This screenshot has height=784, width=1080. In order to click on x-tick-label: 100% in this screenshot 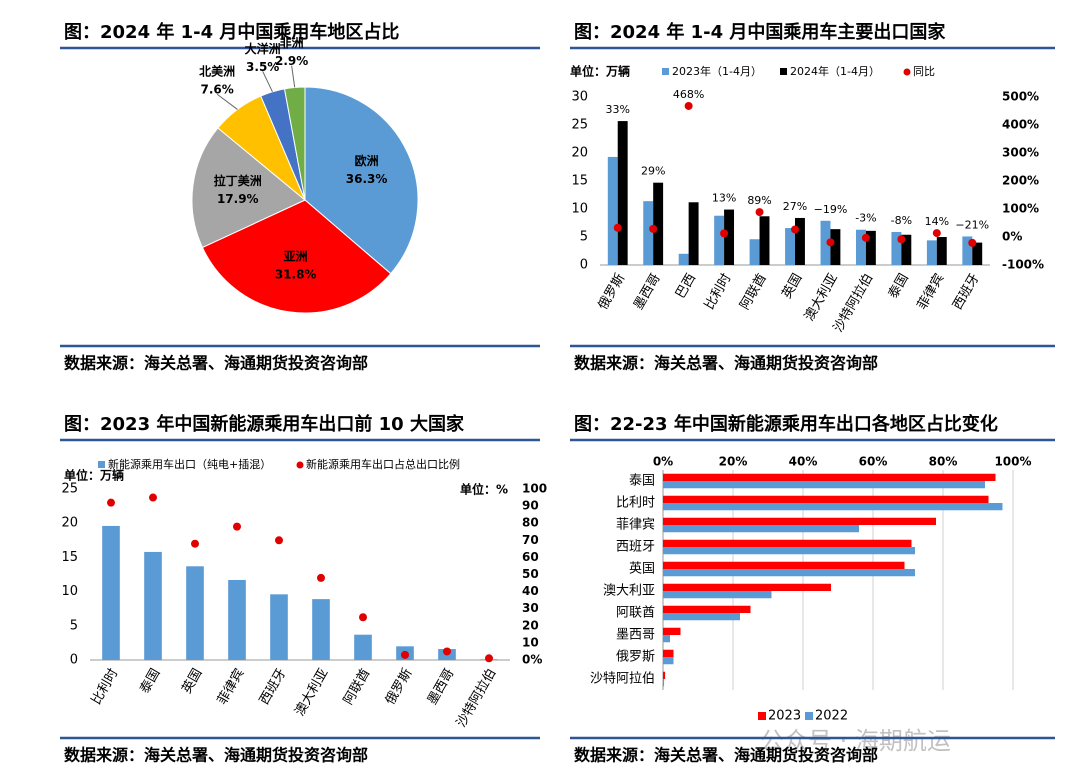, I will do `click(1012, 462)`.